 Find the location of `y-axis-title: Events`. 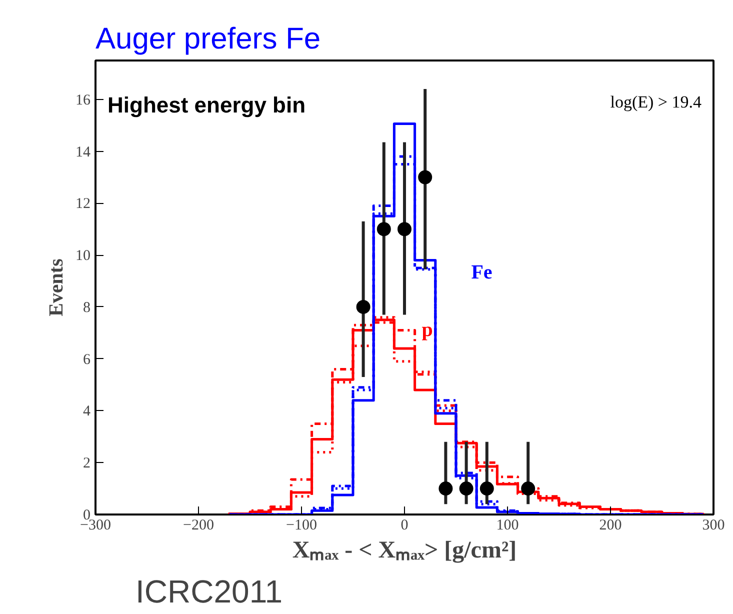

y-axis-title: Events is located at coordinates (57, 287).